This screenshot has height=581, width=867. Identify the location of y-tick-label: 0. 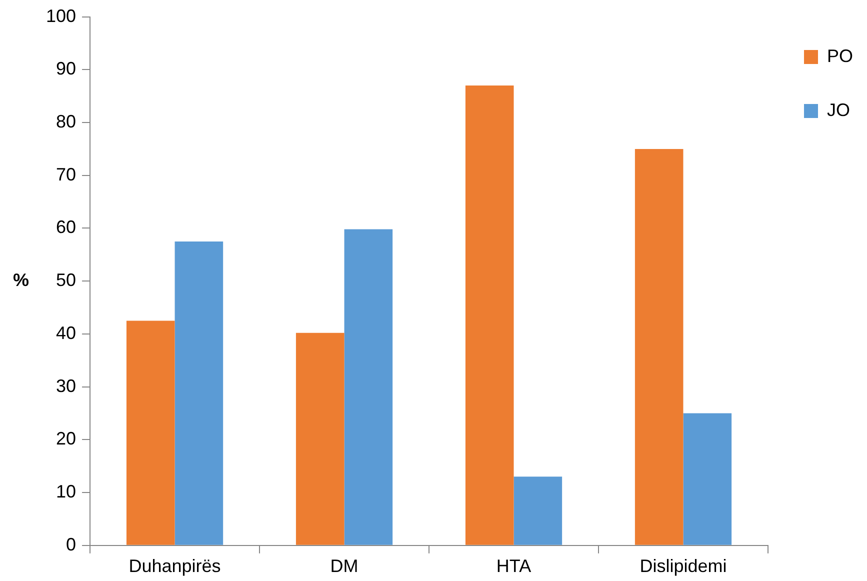
(71, 544).